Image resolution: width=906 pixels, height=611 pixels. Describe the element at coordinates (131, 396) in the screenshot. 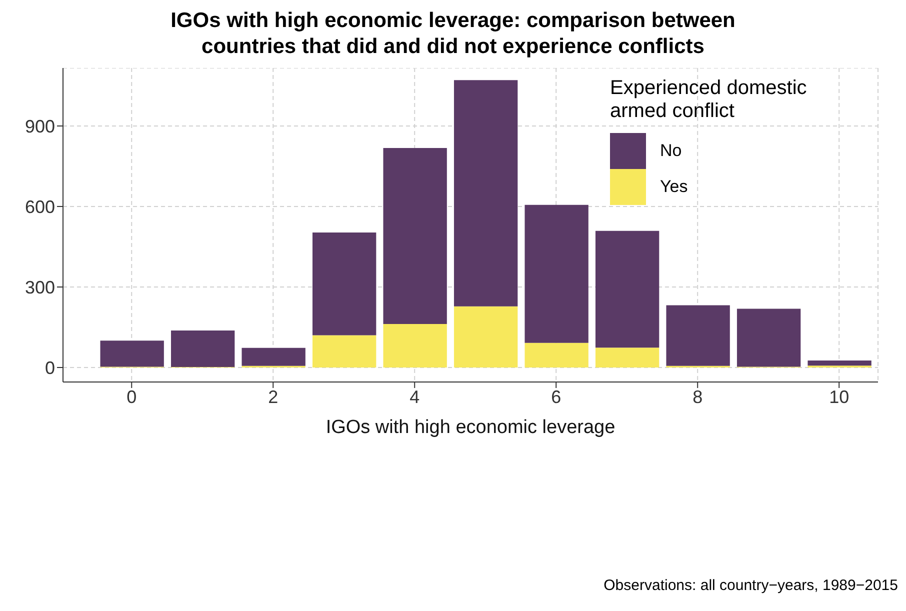

I see `x-tick-label: 0` at that location.